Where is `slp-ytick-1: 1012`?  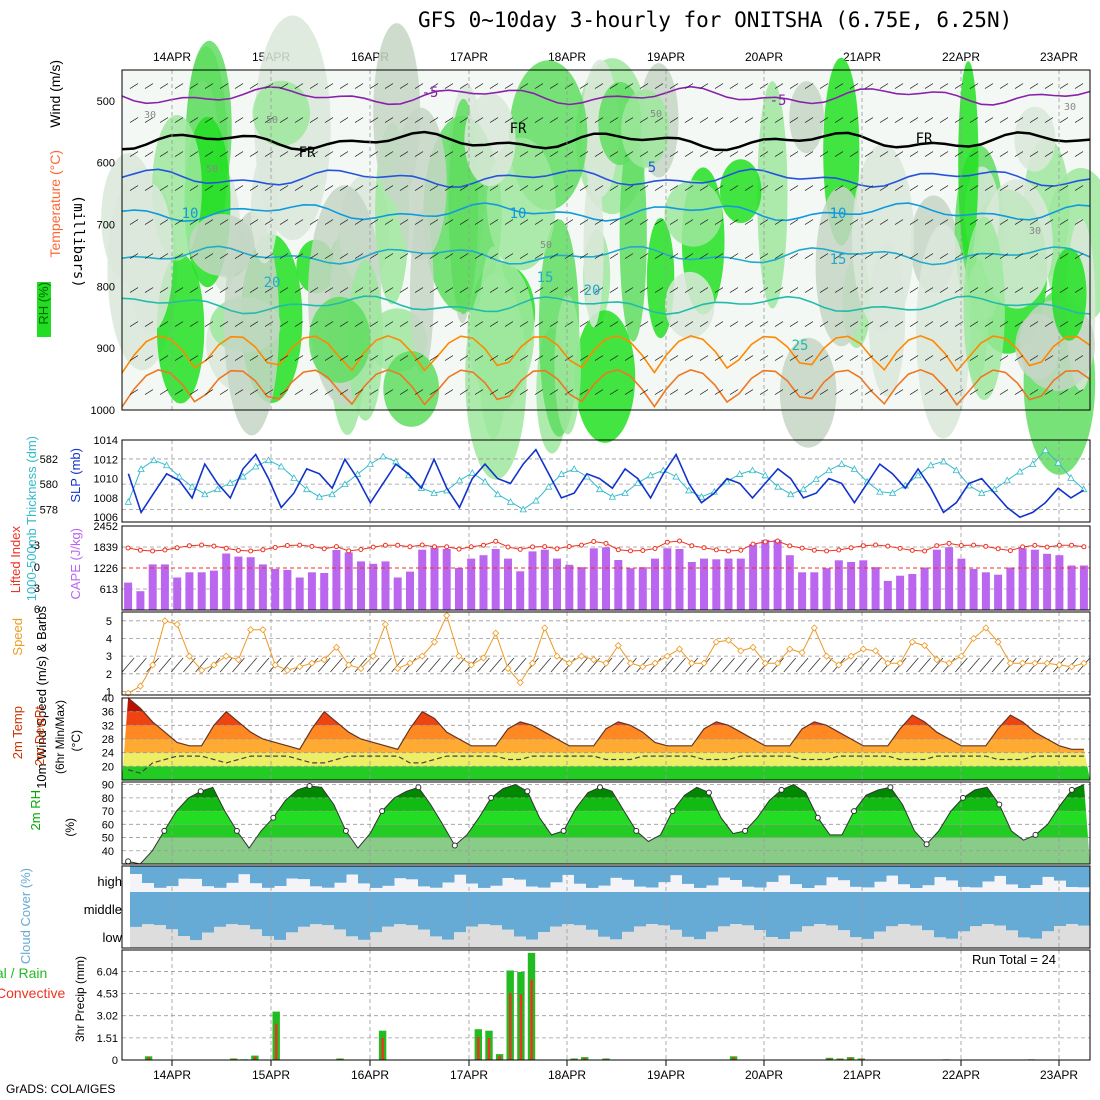 slp-ytick-1: 1012 is located at coordinates (106, 460).